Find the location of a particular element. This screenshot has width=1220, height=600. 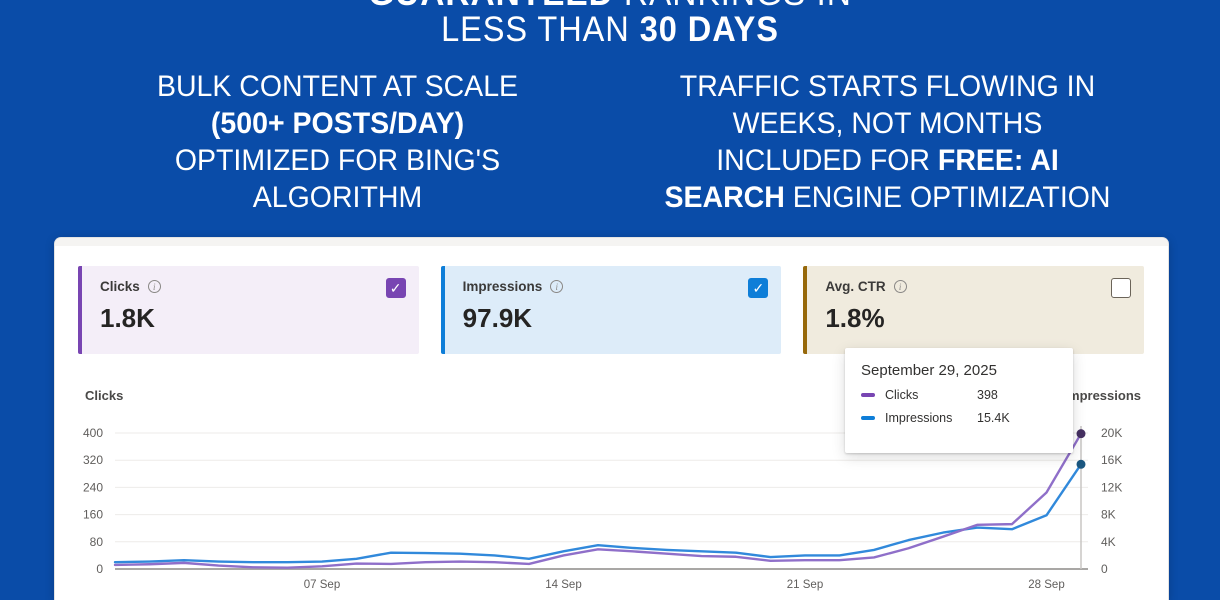

svg-text: 4K is located at coordinates (1108, 542).